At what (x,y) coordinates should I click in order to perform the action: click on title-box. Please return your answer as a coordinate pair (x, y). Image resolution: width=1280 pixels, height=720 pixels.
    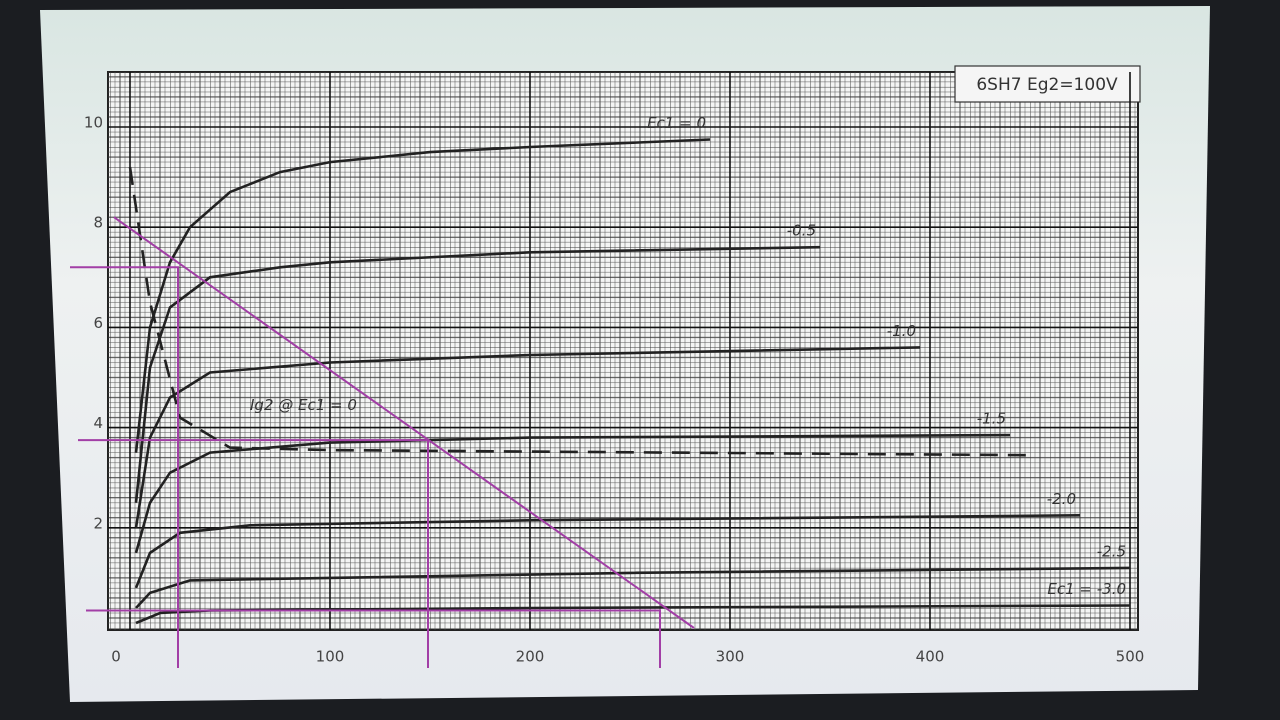
    Looking at the image, I should click on (1047, 84).